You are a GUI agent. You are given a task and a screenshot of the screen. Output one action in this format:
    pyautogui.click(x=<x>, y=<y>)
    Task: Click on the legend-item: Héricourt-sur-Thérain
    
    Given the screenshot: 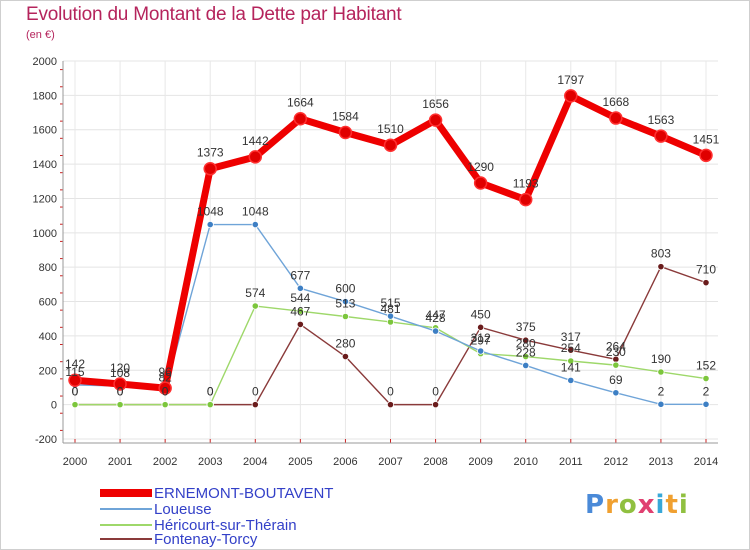 What is the action you would take?
    pyautogui.click(x=198, y=525)
    